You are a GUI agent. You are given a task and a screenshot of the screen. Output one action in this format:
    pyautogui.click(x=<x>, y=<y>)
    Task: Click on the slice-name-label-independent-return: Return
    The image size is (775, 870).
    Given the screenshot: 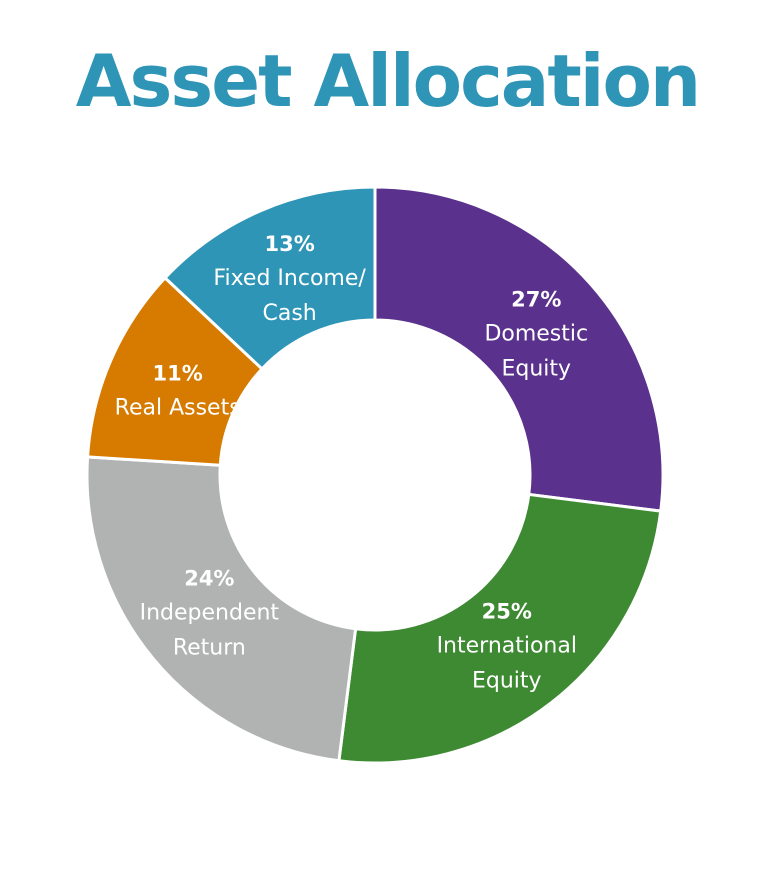 What is the action you would take?
    pyautogui.click(x=209, y=648)
    